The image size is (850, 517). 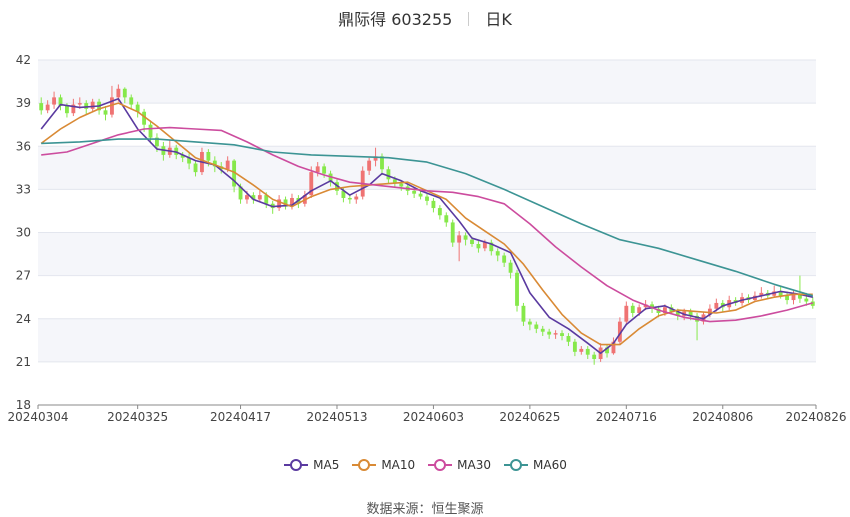 What do you see at coordinates (311, 465) in the screenshot?
I see `legend-item-ma5: MA5` at bounding box center [311, 465].